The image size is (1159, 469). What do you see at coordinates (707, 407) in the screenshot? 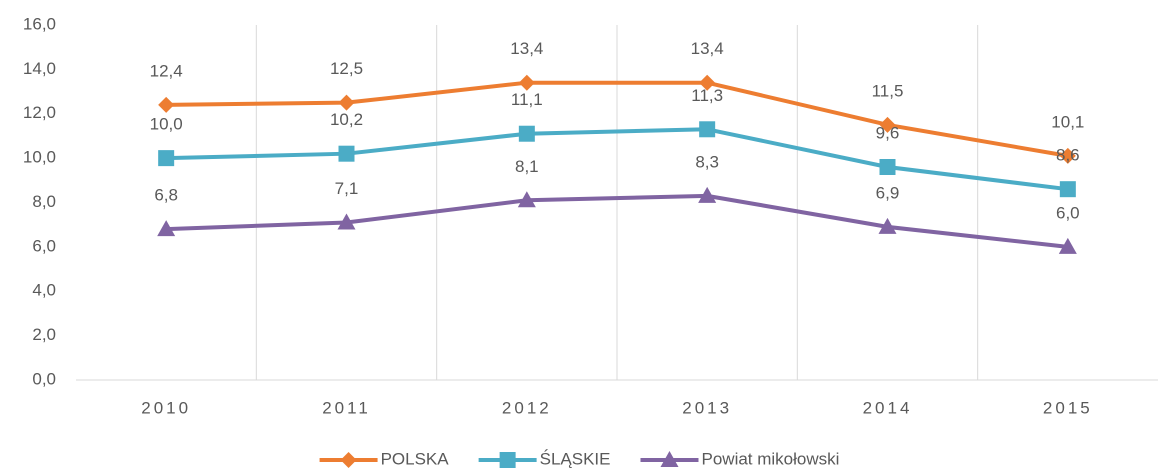
I see `x-tick-label: 2013` at bounding box center [707, 407].